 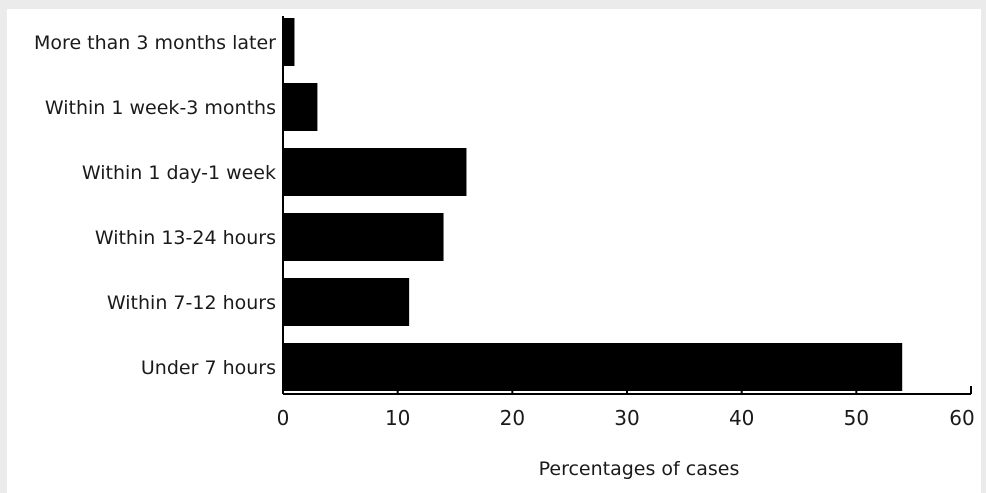 I want to click on category-label: Within 7-12 hours, so click(x=191, y=303).